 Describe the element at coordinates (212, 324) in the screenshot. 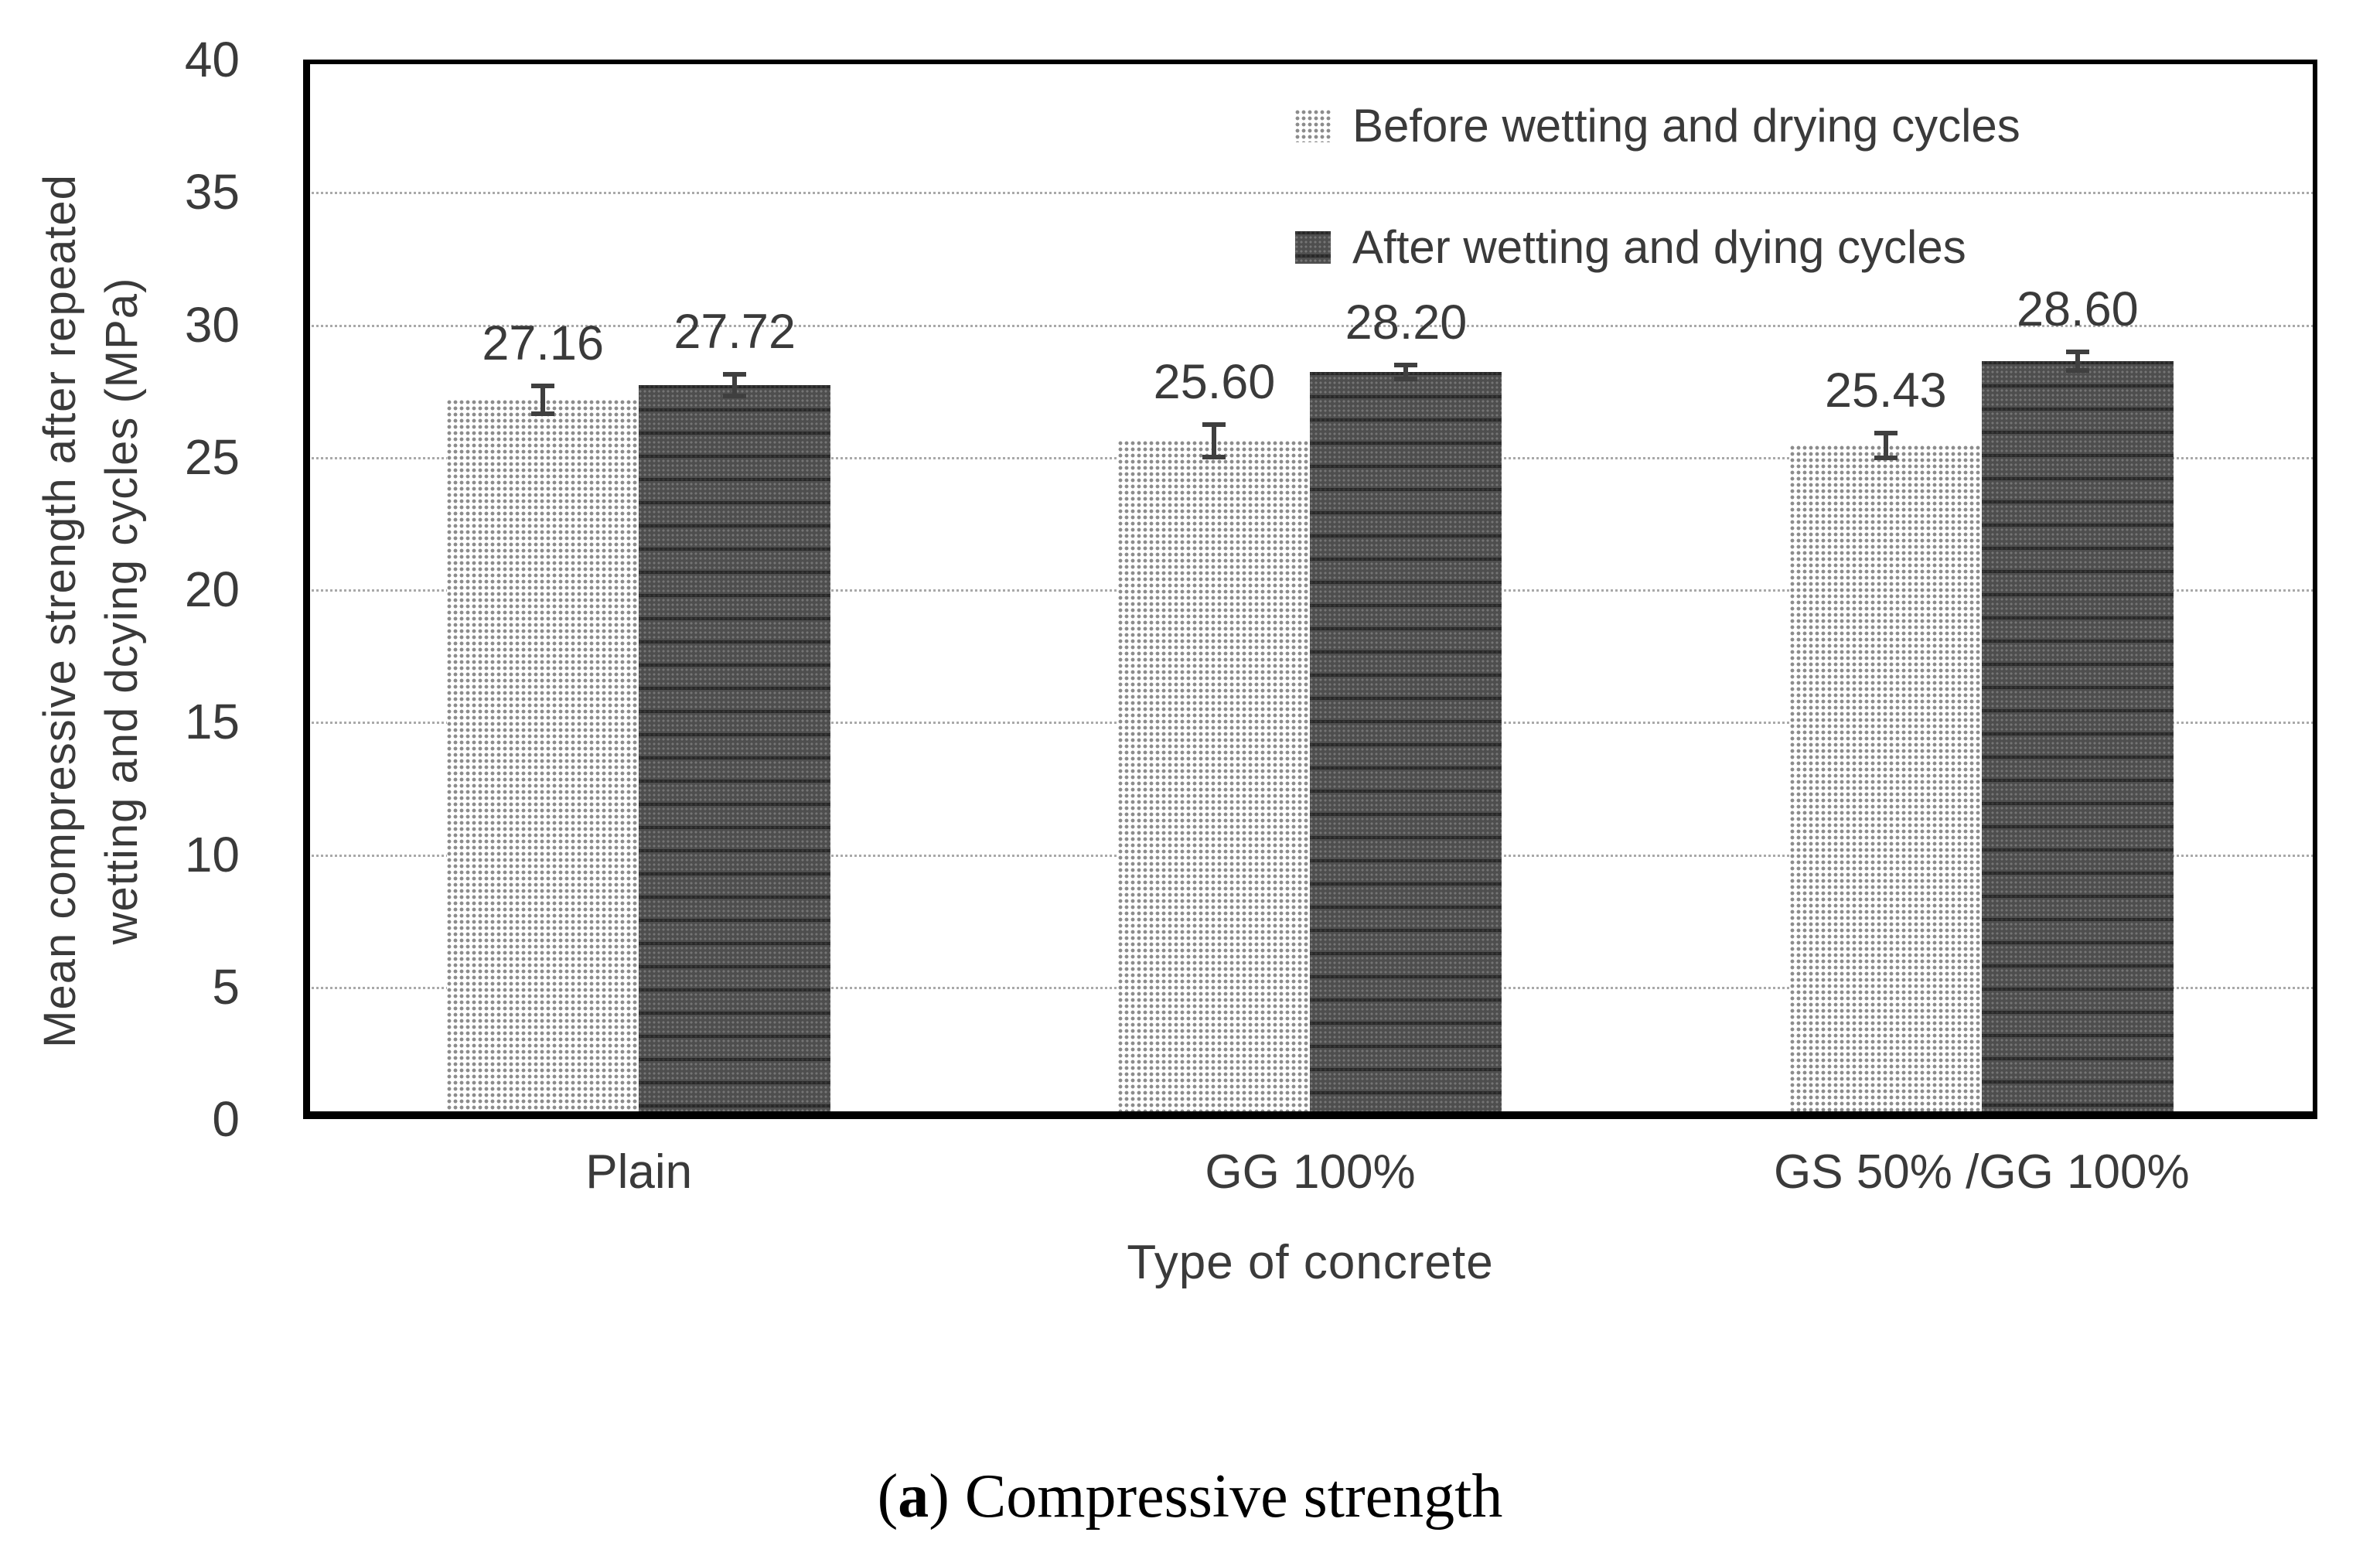

I see `y-tick-label: 30` at that location.